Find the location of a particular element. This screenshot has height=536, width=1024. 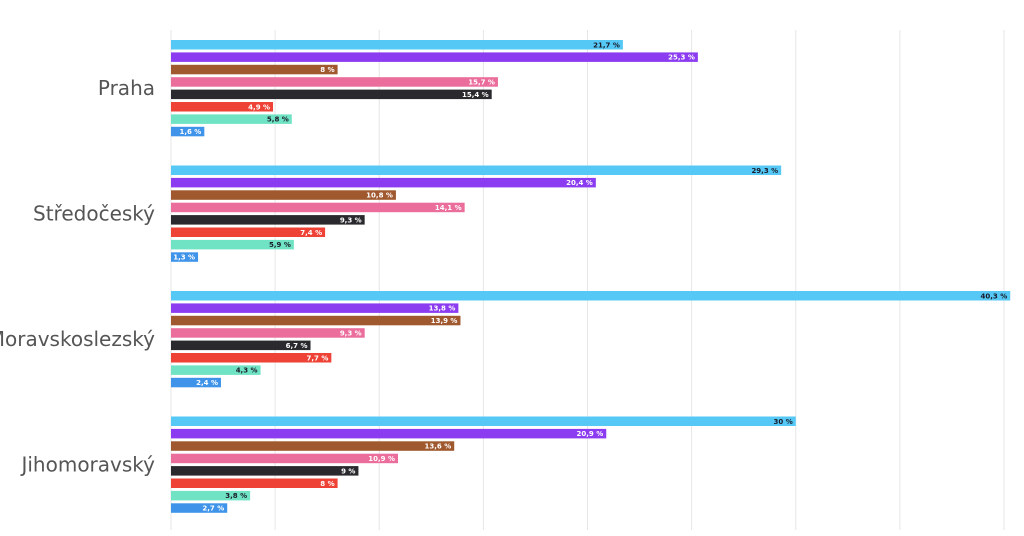

category-label: Praha is located at coordinates (126, 88).